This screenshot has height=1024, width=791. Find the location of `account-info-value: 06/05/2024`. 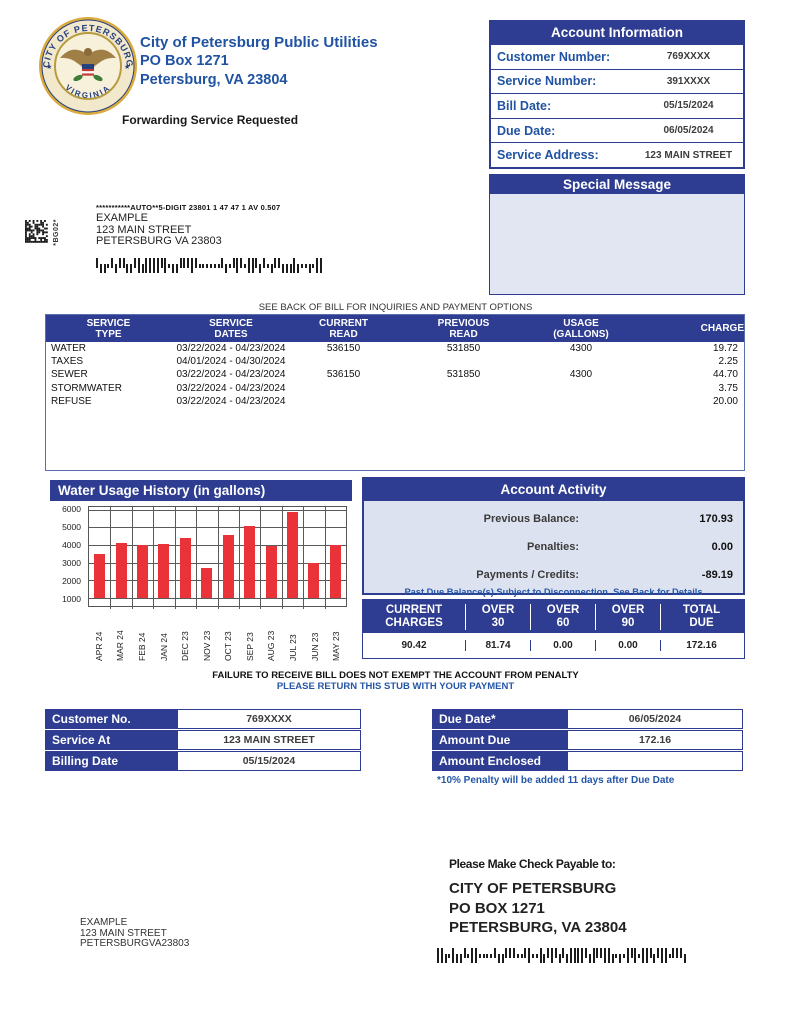

account-info-value: 06/05/2024 is located at coordinates (688, 131).